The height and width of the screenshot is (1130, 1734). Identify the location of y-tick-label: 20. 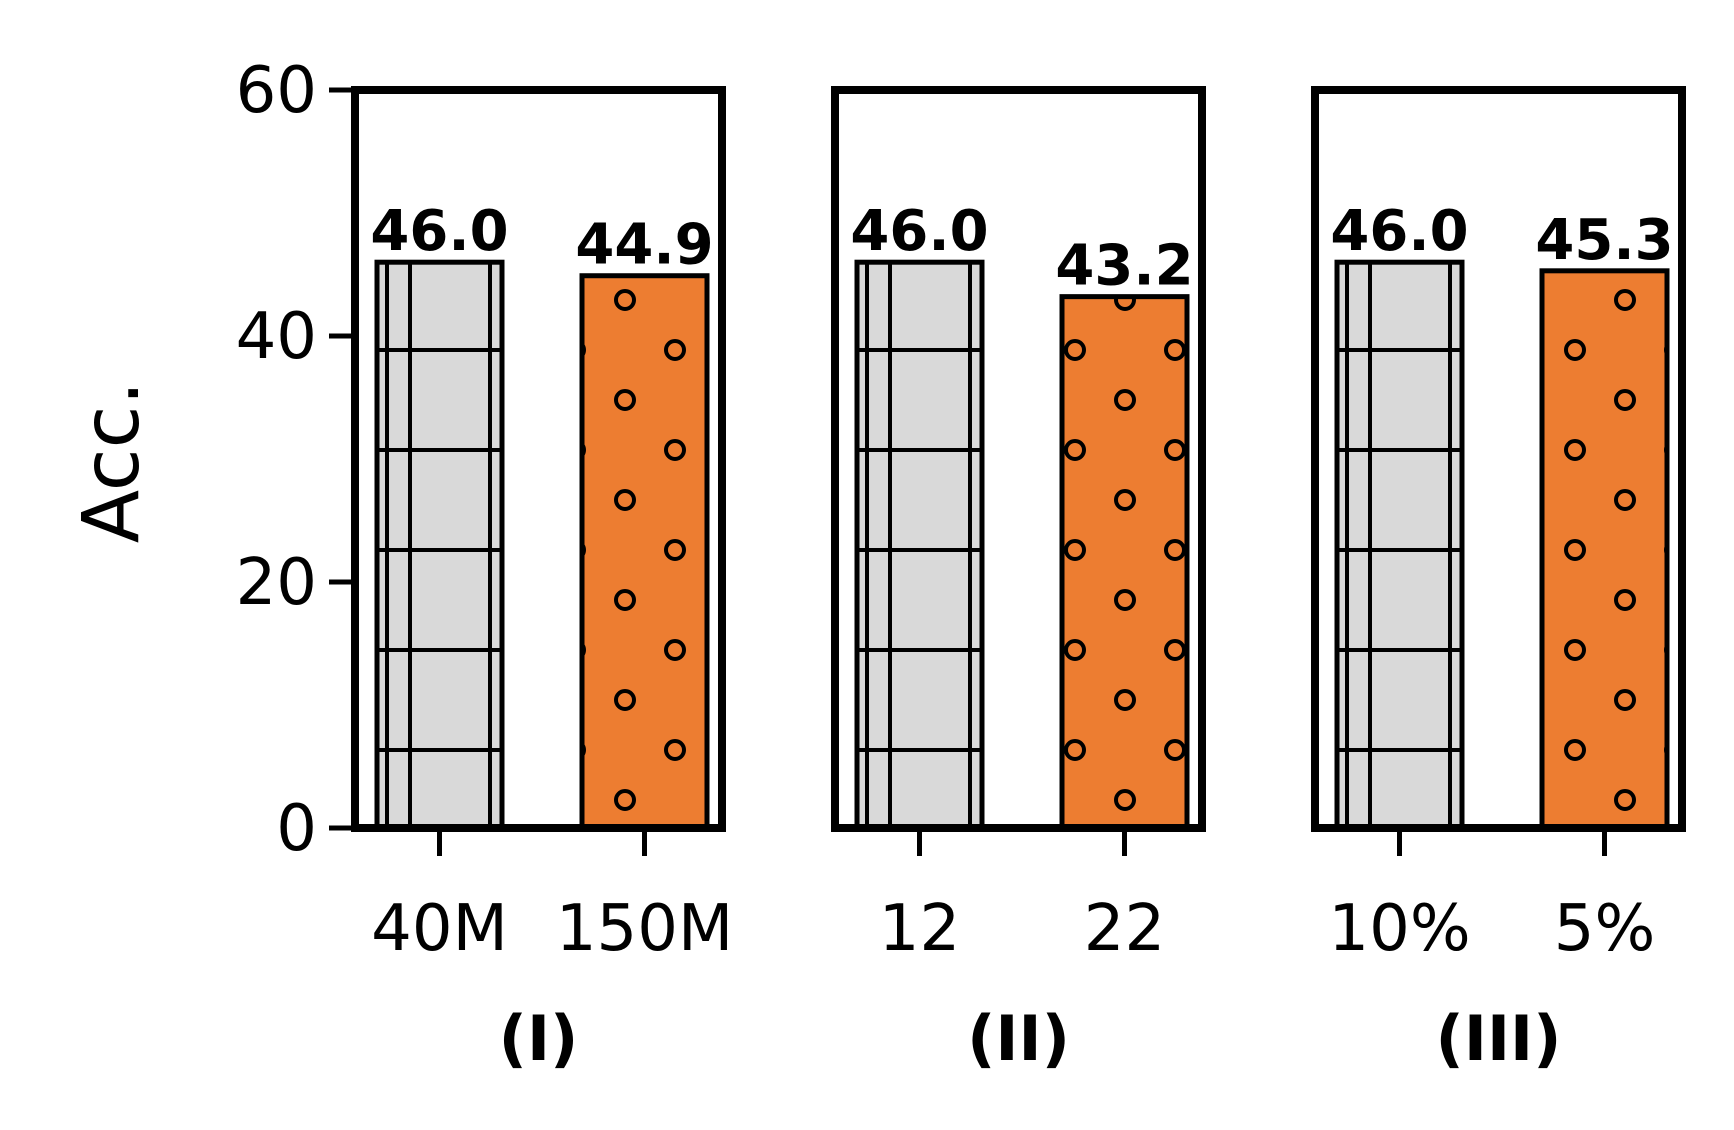
(276, 583).